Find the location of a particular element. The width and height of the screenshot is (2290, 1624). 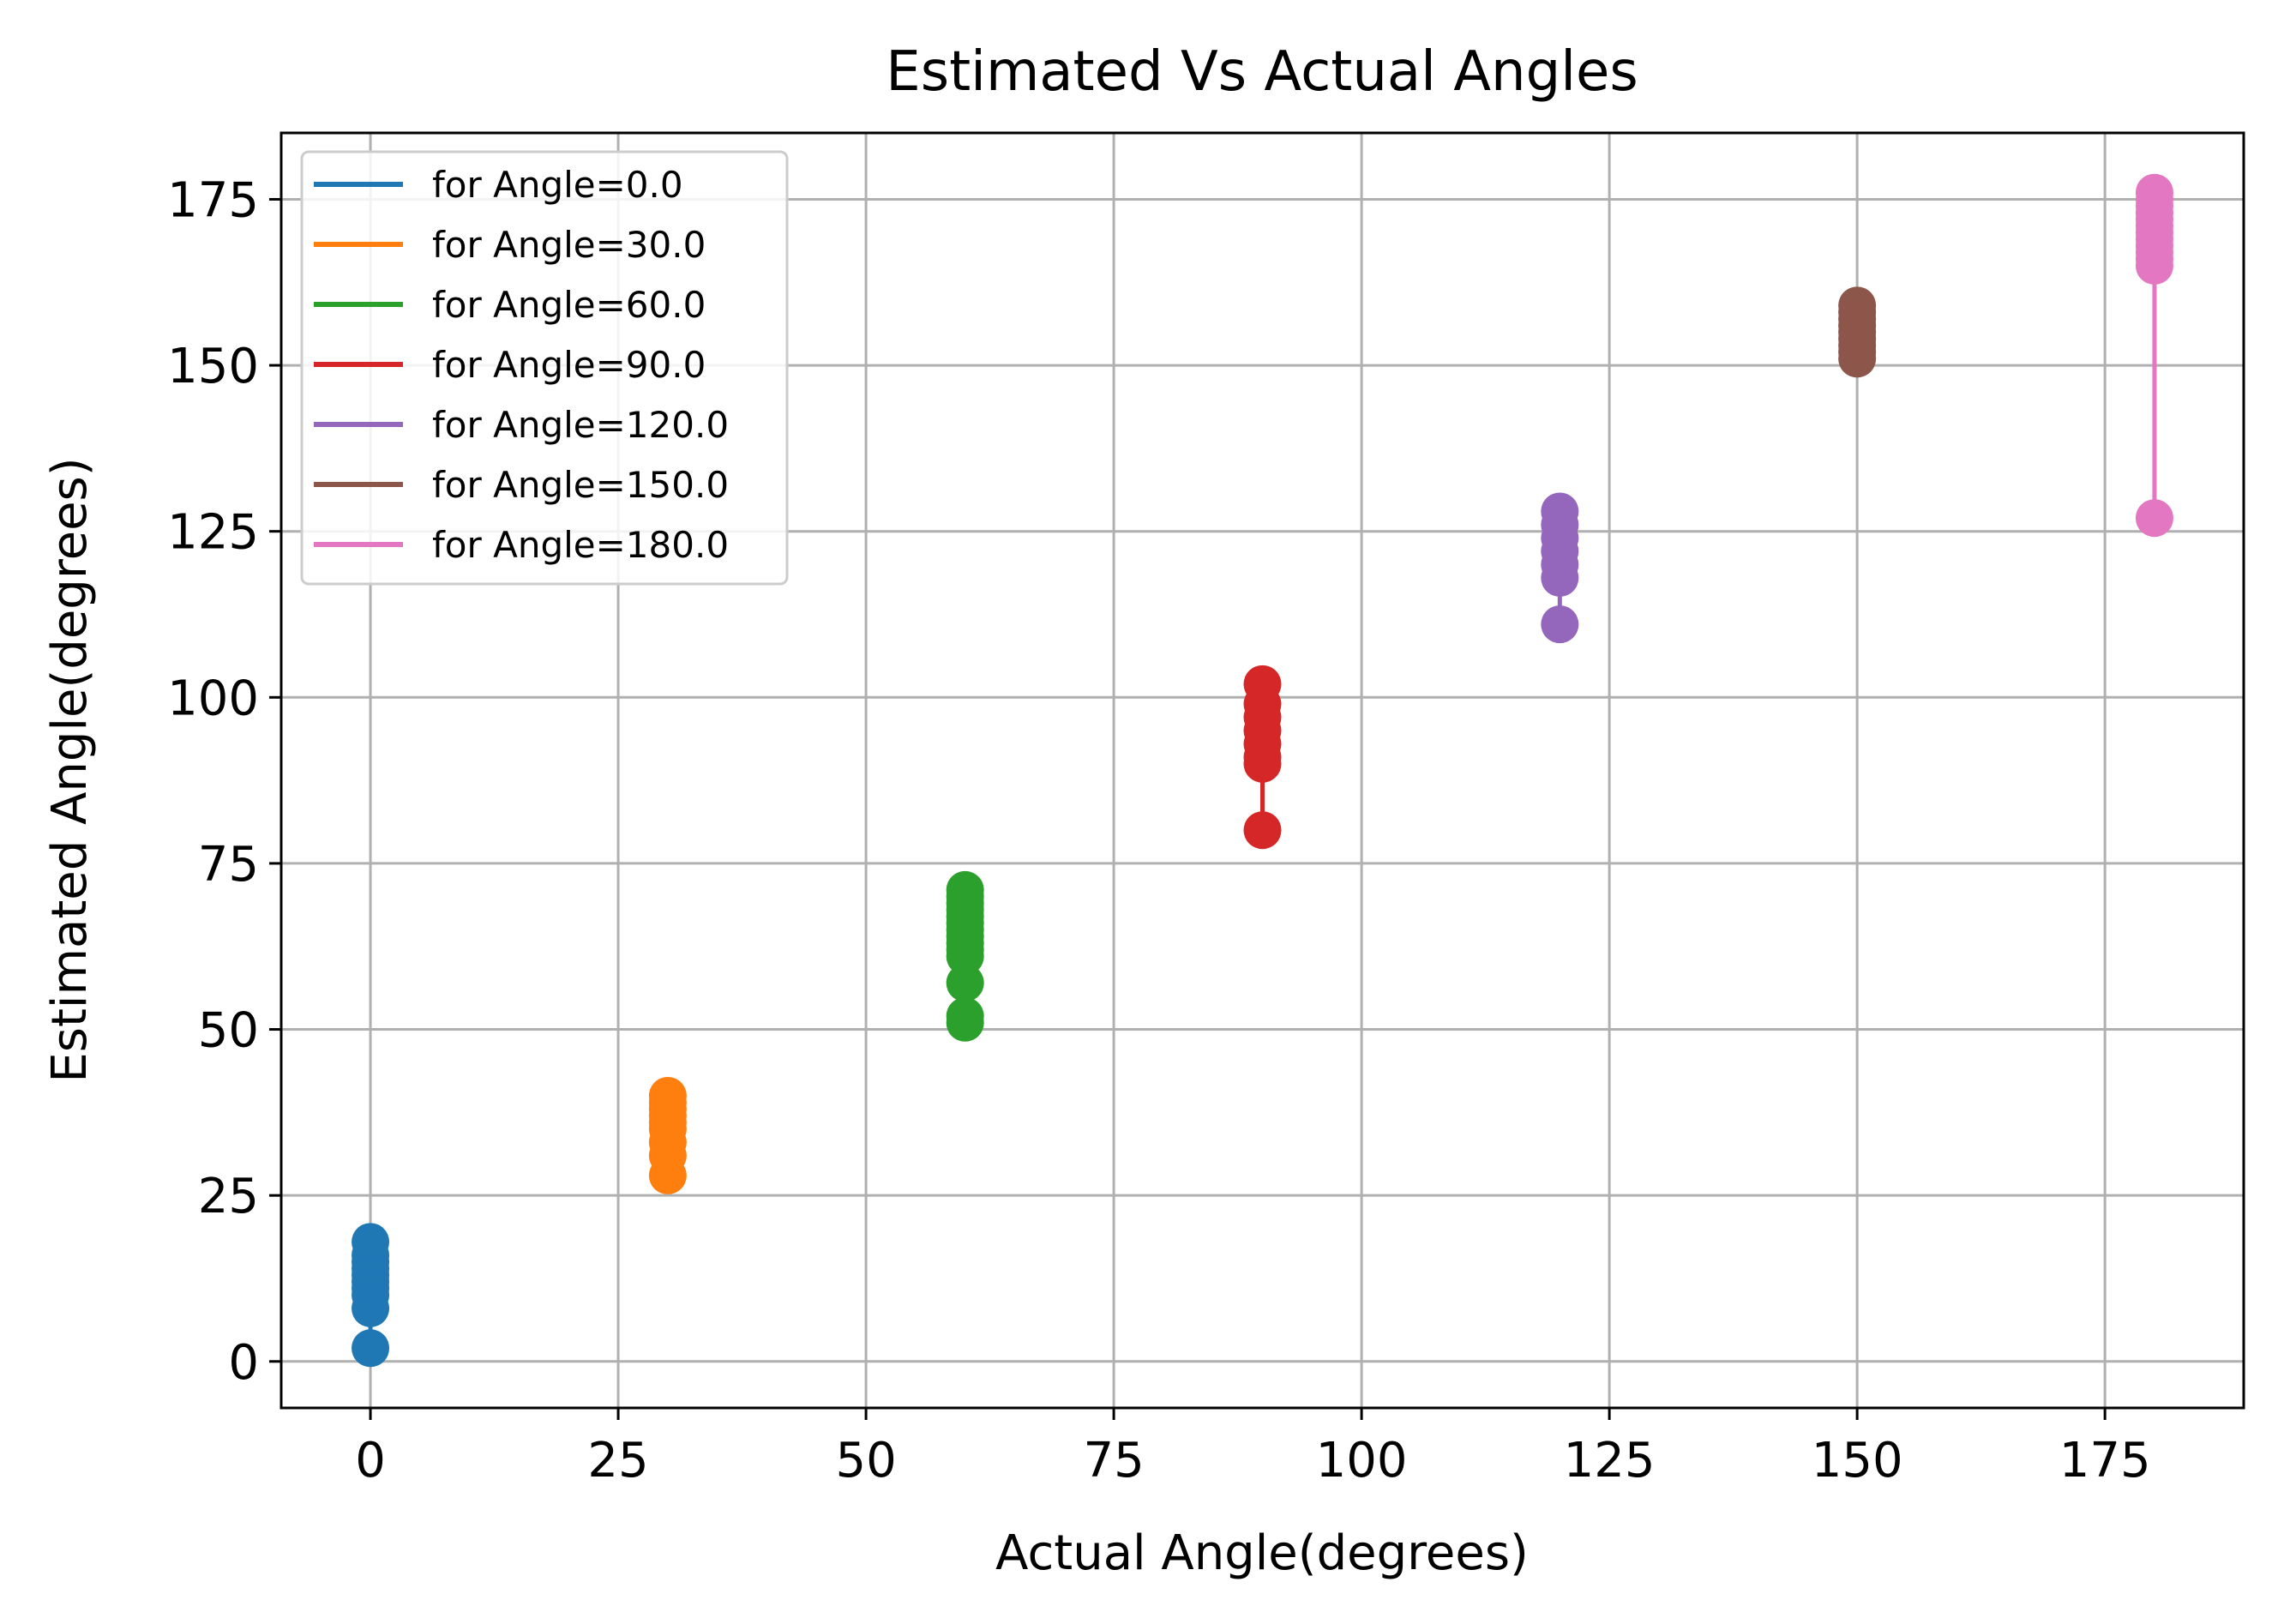

legend-entry: for Angle=30.0 is located at coordinates (510, 245).